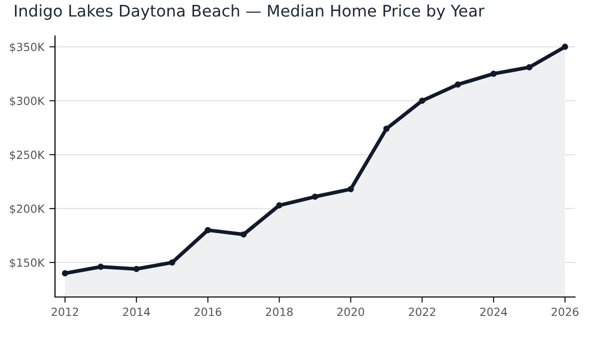 Image resolution: width=599 pixels, height=343 pixels. I want to click on x-tick-label: 2024, so click(494, 312).